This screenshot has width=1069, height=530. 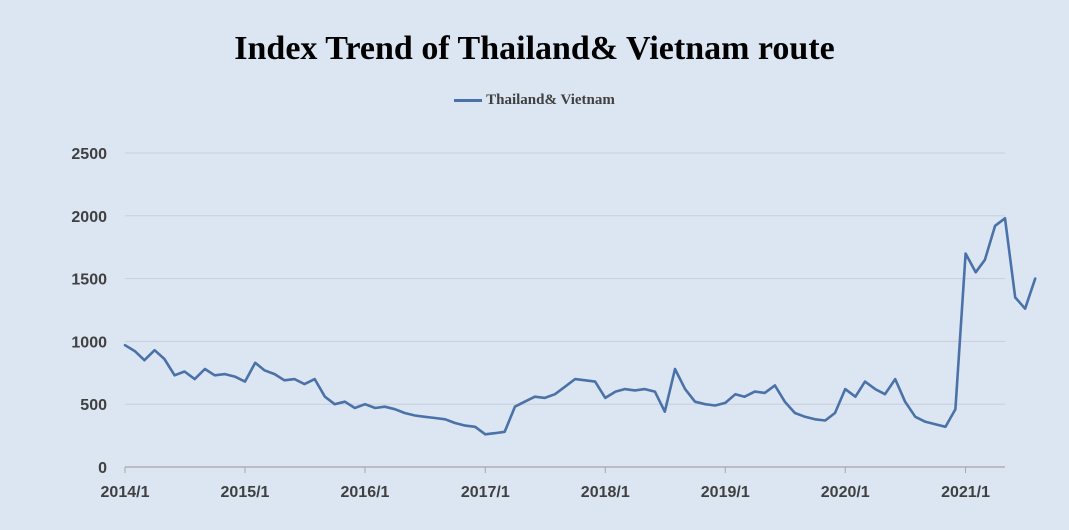 What do you see at coordinates (102, 468) in the screenshot?
I see `y-tick-label: 0` at bounding box center [102, 468].